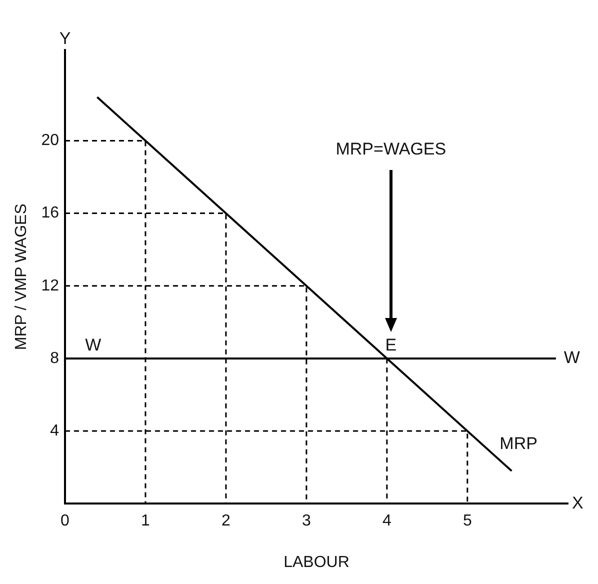 This screenshot has height=584, width=598. What do you see at coordinates (391, 149) in the screenshot?
I see `annotation: MRP=WAGES` at bounding box center [391, 149].